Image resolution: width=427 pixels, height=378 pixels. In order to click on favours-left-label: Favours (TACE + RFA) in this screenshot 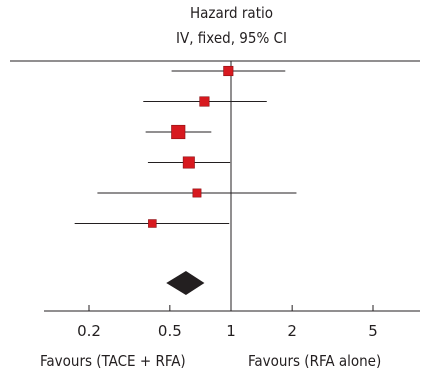, I will do `click(113, 361)`.